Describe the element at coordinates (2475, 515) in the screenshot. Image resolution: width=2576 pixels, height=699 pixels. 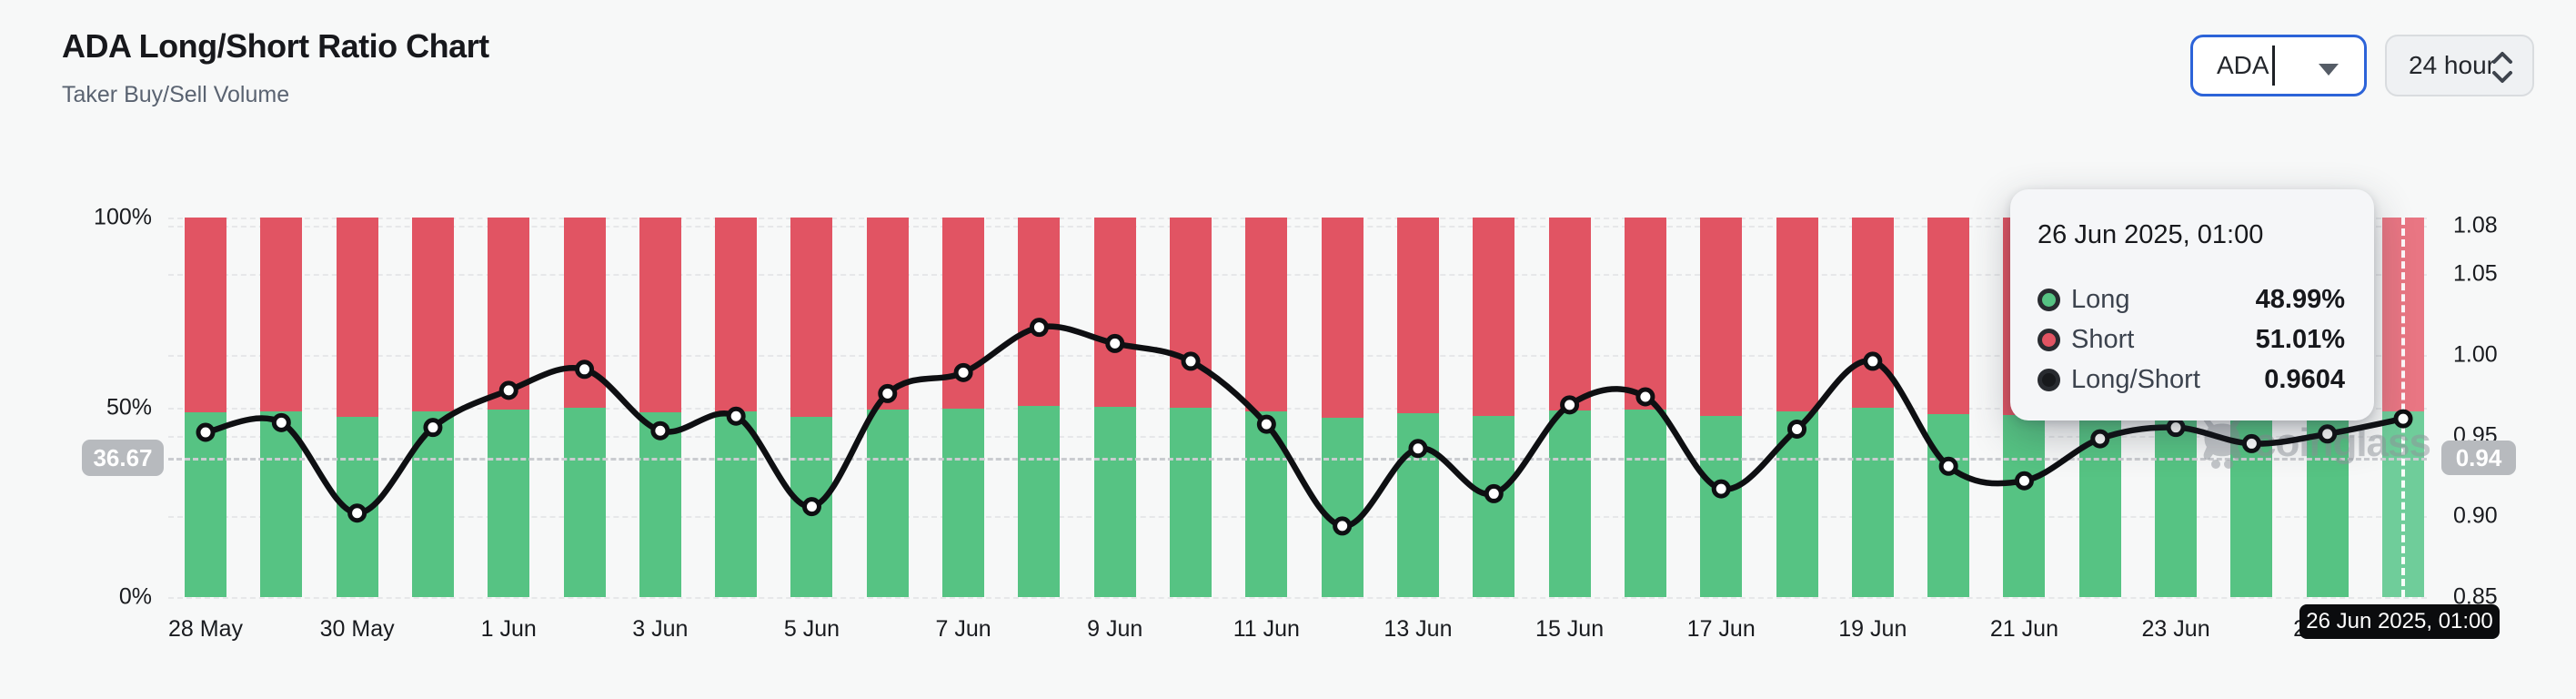
I see `right-axis-tick: 0.90` at that location.